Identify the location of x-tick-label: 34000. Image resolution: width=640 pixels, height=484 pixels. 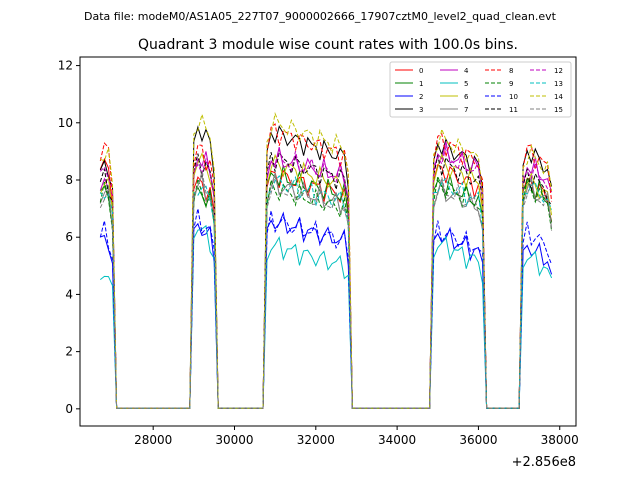
(397, 440).